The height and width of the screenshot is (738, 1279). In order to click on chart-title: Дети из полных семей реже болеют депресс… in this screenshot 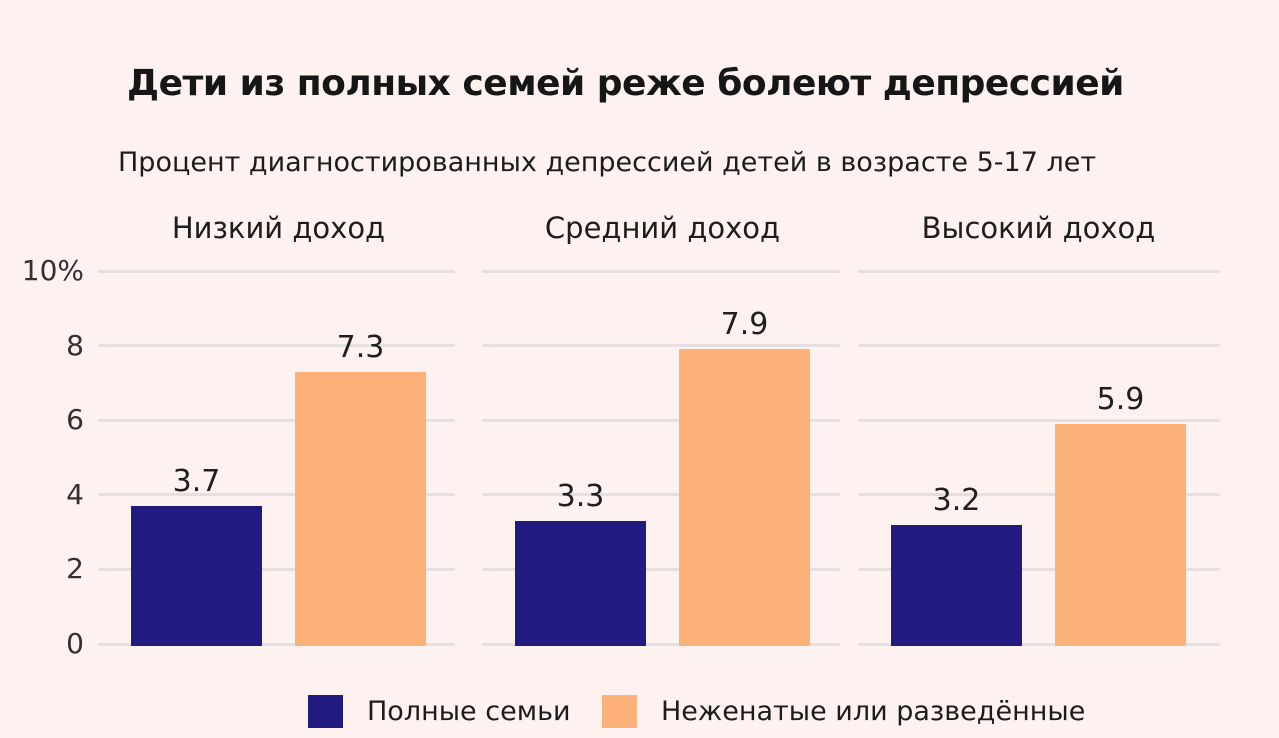, I will do `click(625, 83)`.